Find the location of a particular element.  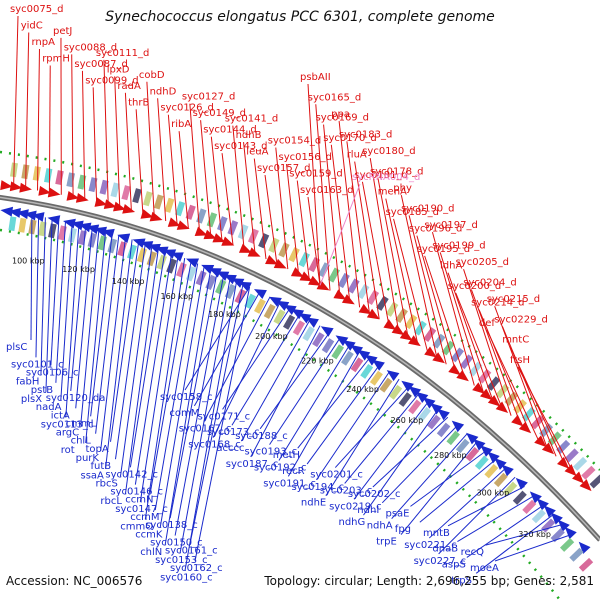

gene-label: ndhD is located at coordinates (163, 91).